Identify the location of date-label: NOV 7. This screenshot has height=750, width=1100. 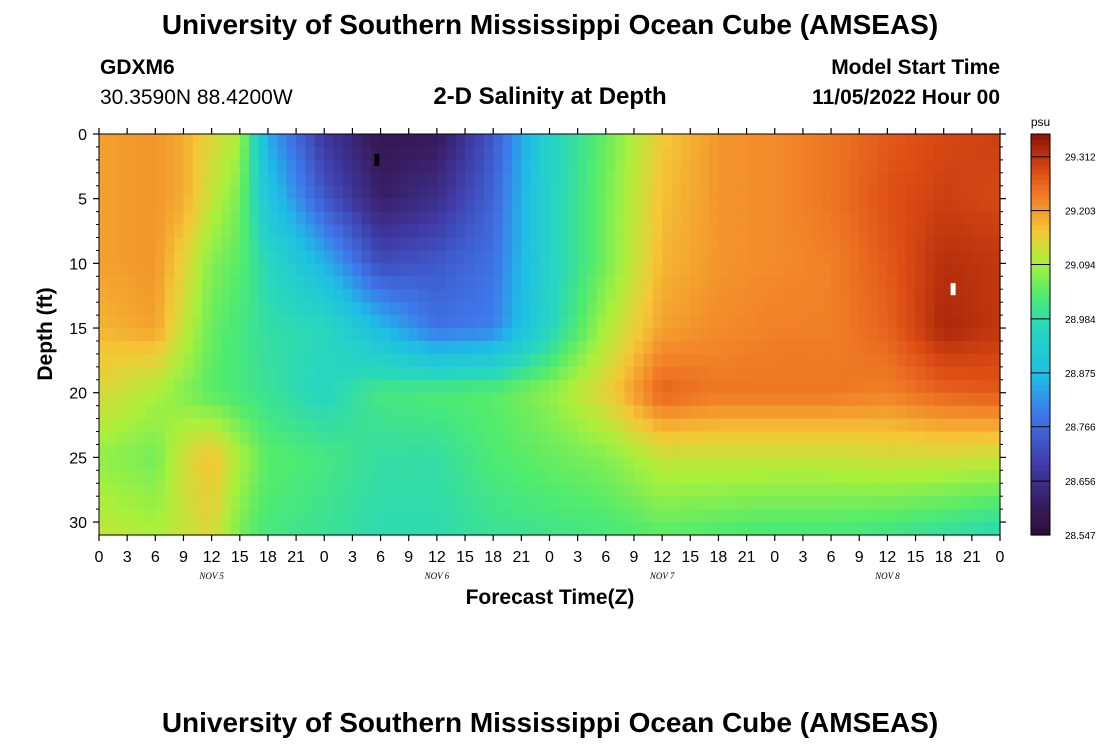
(662, 576).